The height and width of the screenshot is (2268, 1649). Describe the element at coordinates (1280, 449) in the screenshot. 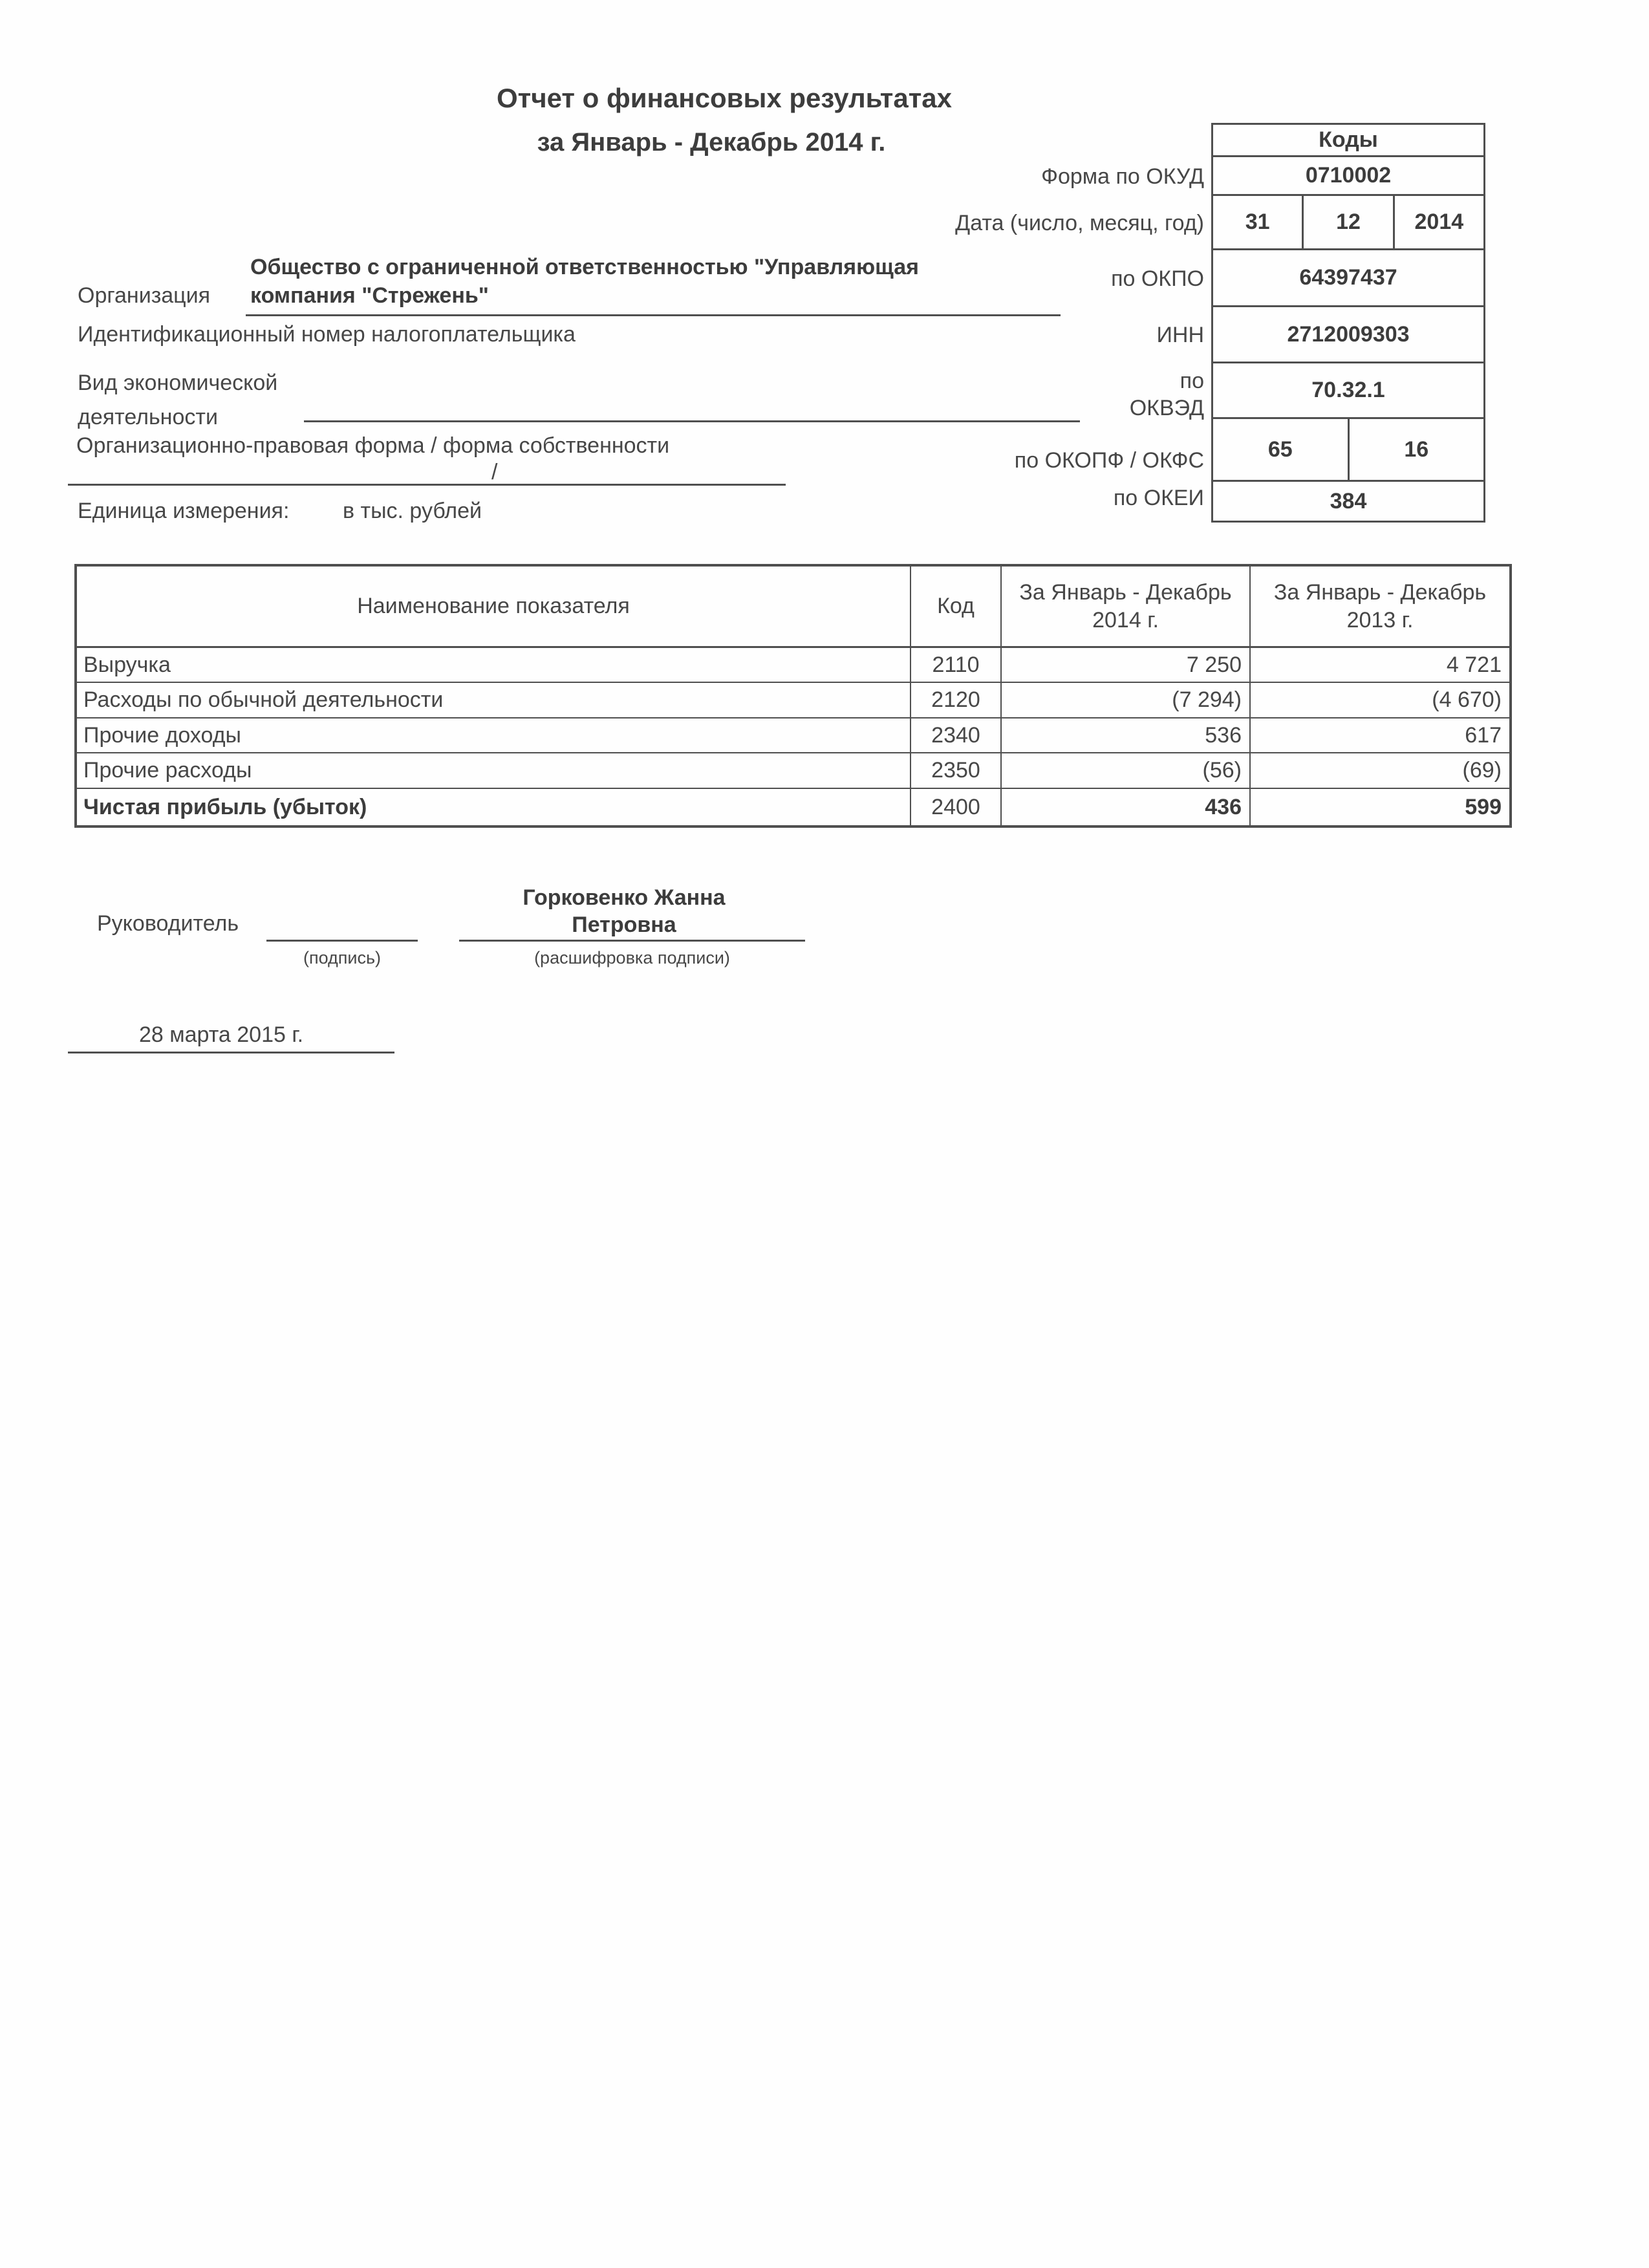

I see `okopf-code-cell: 65` at that location.